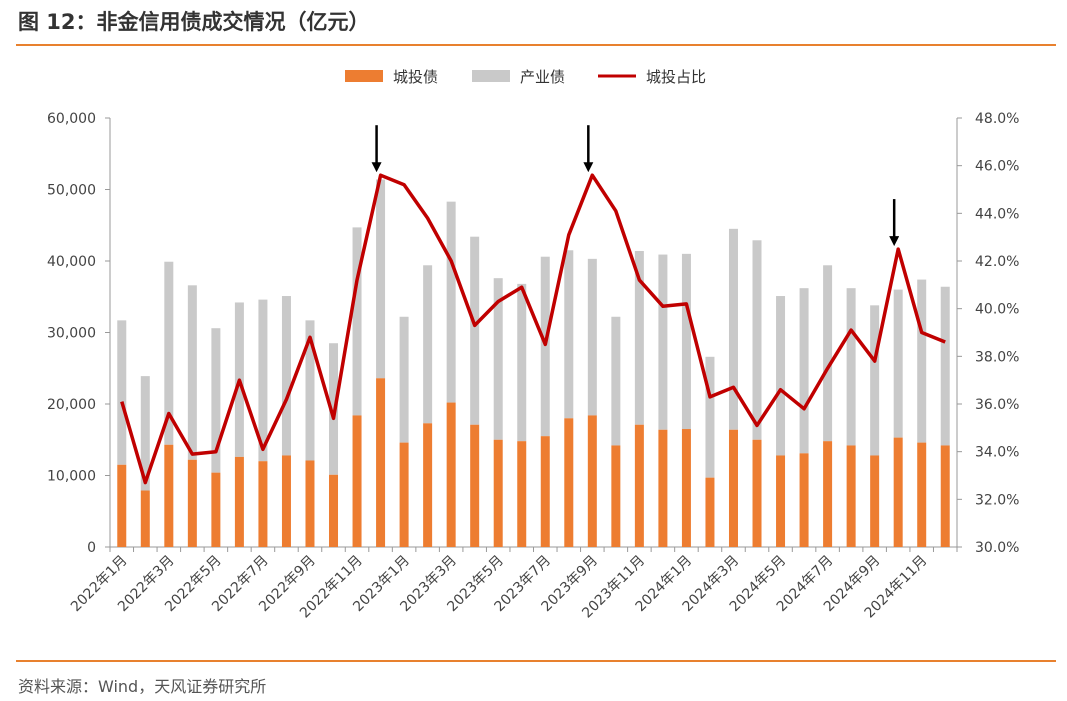 This screenshot has width=1067, height=701. Describe the element at coordinates (997, 548) in the screenshot. I see `y2-tick-label: 30.0%` at that location.